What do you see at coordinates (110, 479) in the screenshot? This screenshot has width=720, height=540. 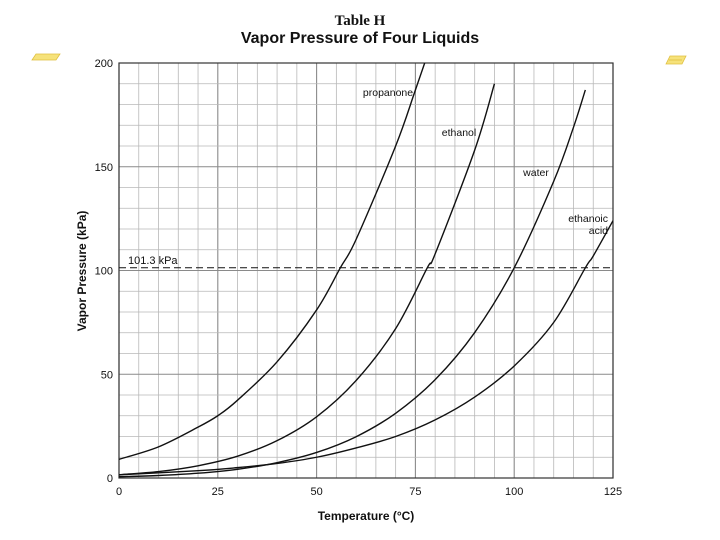 I see `y-tick-label: 0` at bounding box center [110, 479].